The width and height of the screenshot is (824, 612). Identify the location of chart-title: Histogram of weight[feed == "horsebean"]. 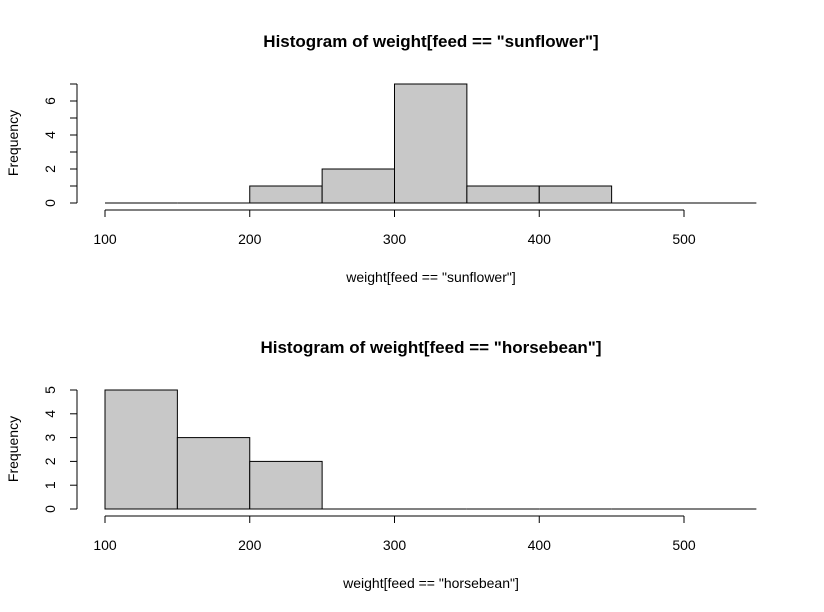
(430, 347).